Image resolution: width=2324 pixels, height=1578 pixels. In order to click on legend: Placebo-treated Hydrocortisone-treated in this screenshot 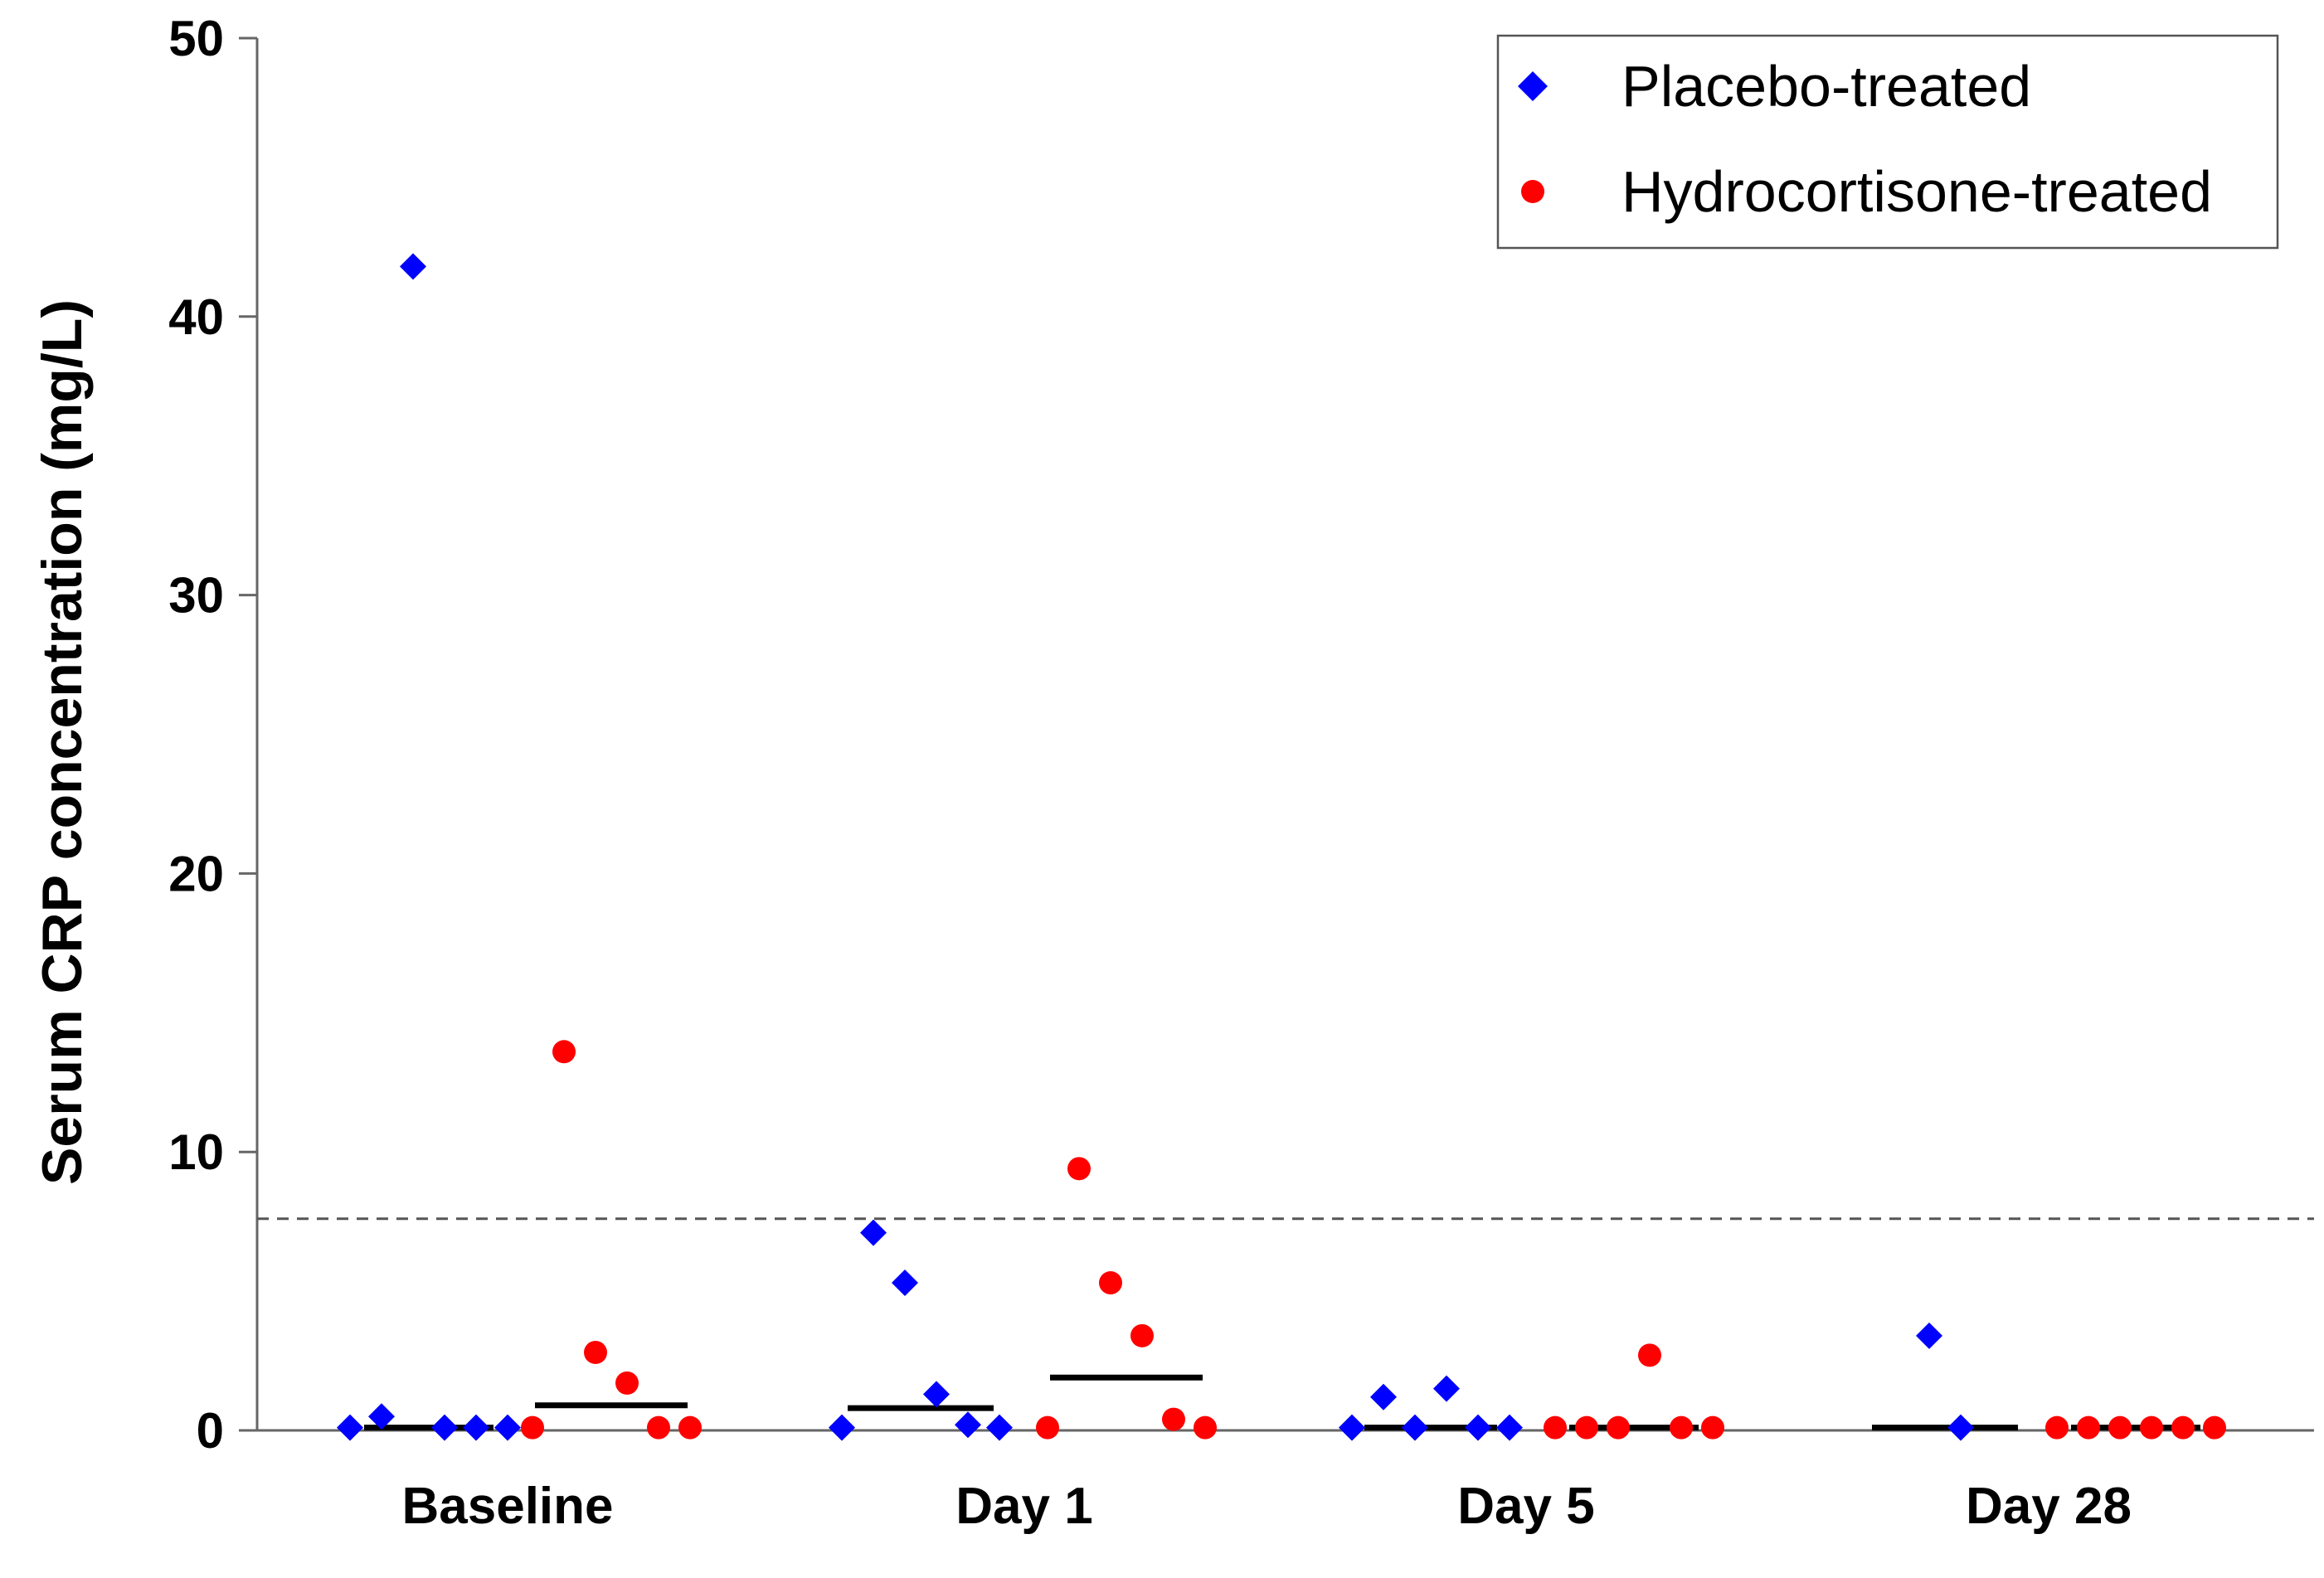, I will do `click(1887, 142)`.